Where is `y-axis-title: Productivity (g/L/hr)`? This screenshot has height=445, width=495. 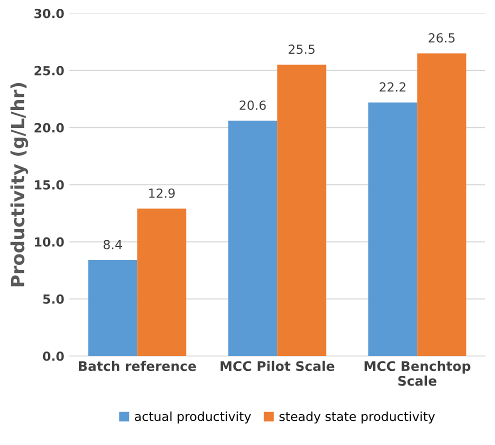
y-axis-title: Productivity (g/L/hr) is located at coordinates (19, 184).